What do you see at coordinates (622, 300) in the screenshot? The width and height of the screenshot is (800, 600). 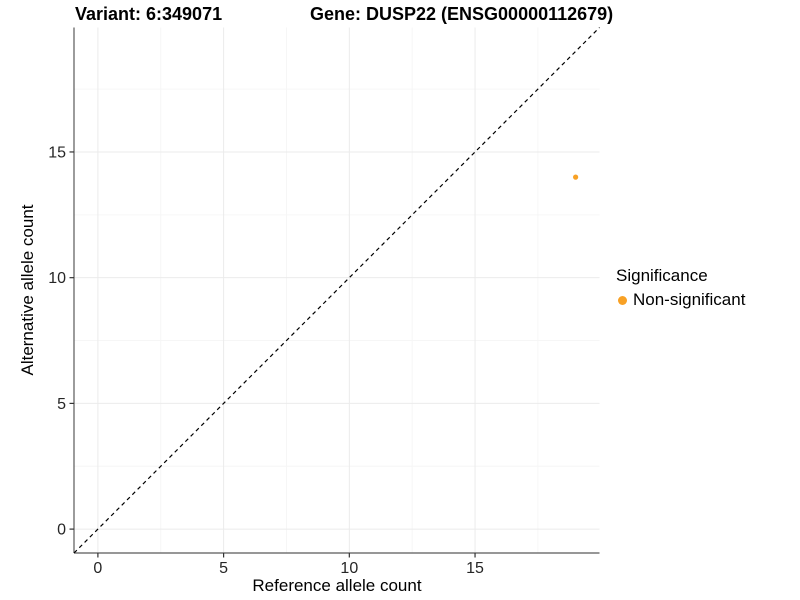 I see `legend-point-icon` at bounding box center [622, 300].